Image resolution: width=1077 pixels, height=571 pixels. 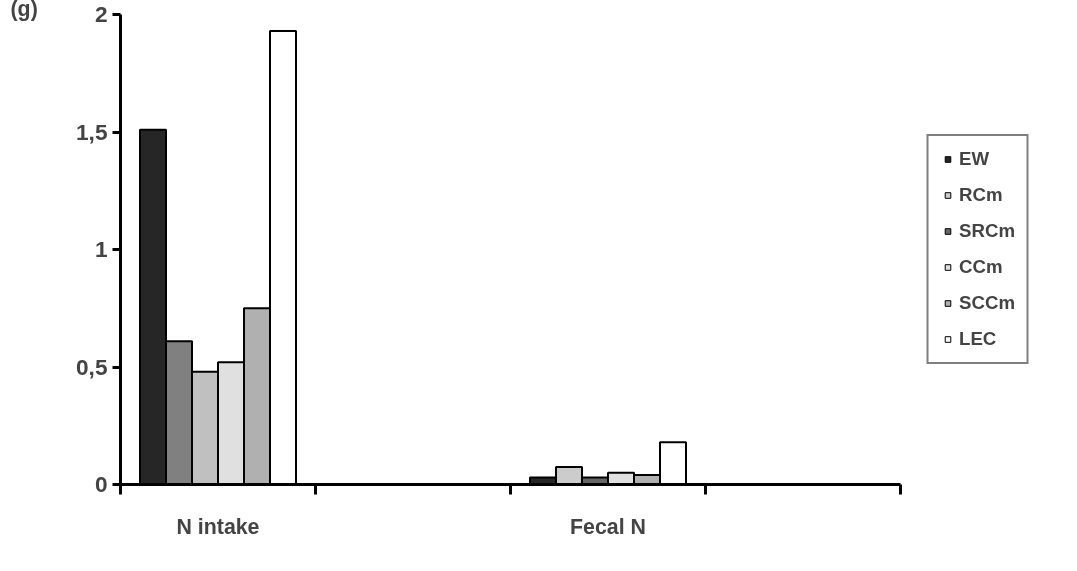 I want to click on y-axis-title: (g), so click(x=24, y=10).